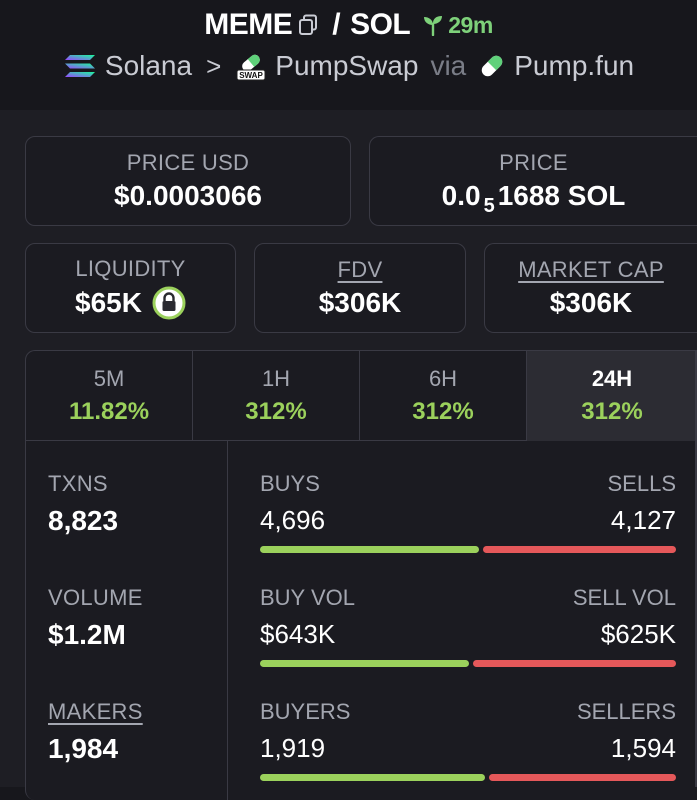  I want to click on fdv-card: FDV $306K, so click(360, 288).